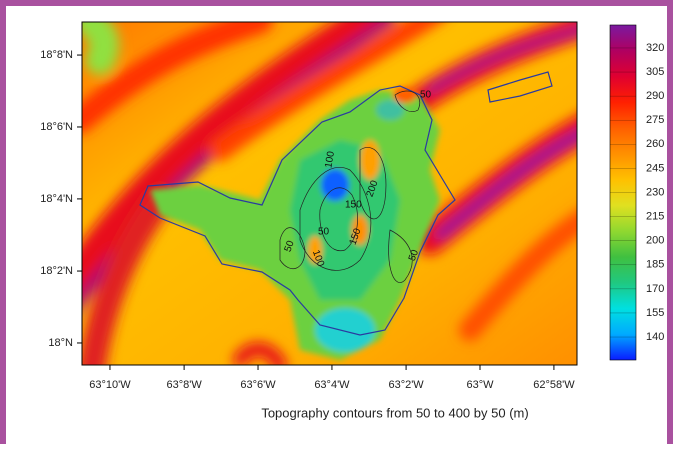 The width and height of the screenshot is (673, 449). I want to click on colorbar-label: 305, so click(655, 72).